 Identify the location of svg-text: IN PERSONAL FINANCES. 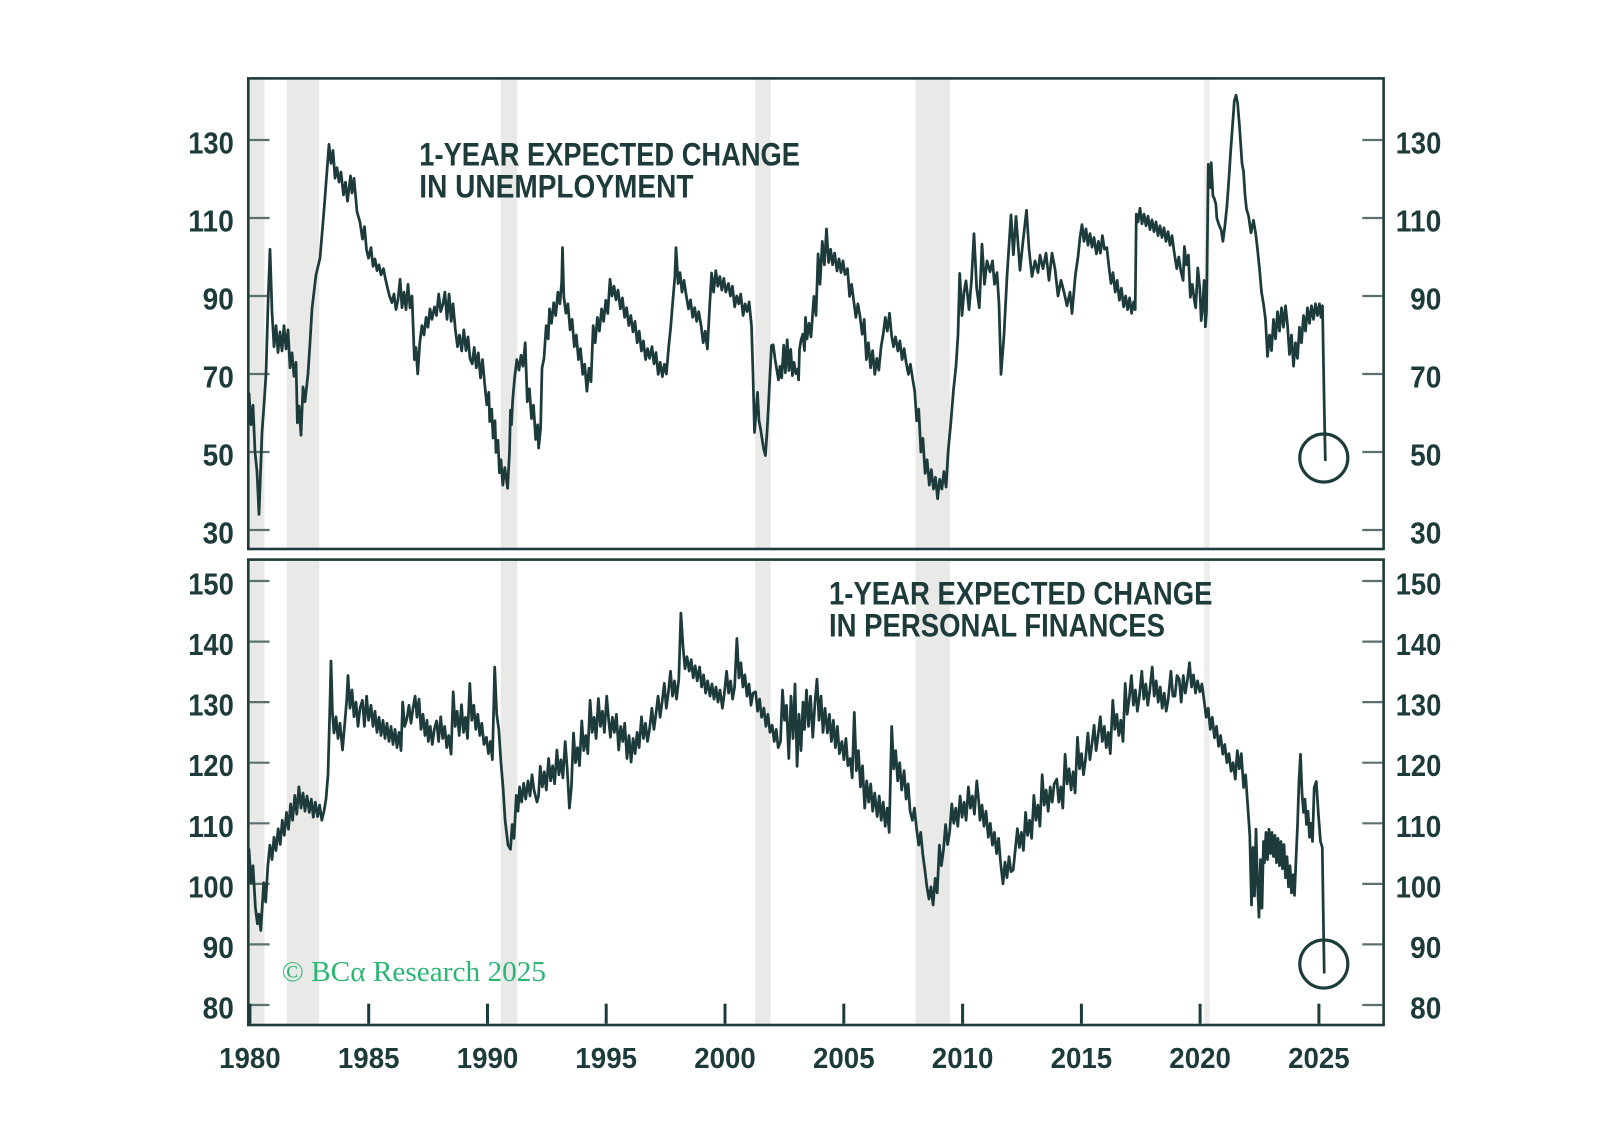
(997, 626).